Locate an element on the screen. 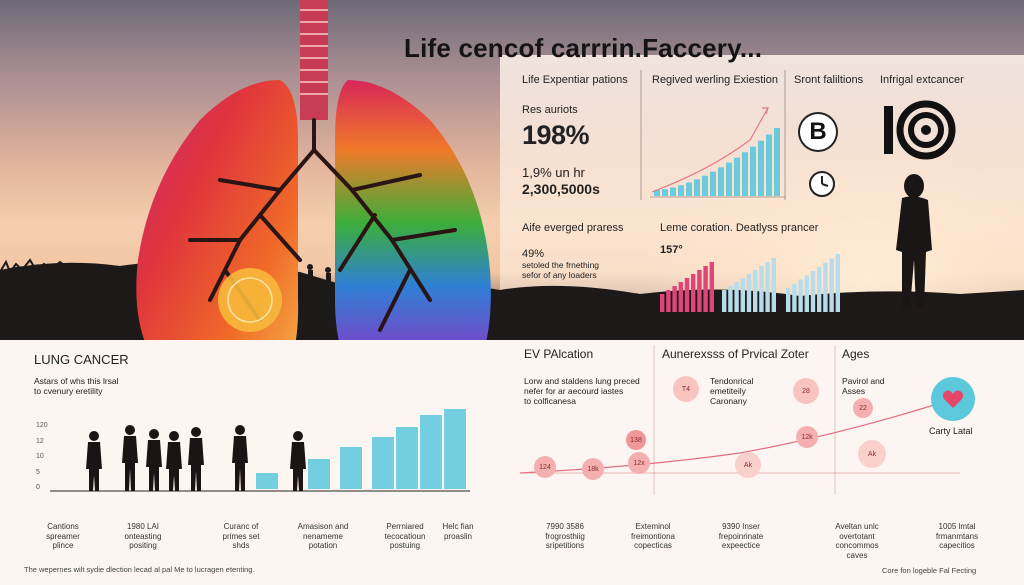 Image resolution: width=1024 pixels, height=585 pixels. lower-people-bar-chart is located at coordinates (260, 450).